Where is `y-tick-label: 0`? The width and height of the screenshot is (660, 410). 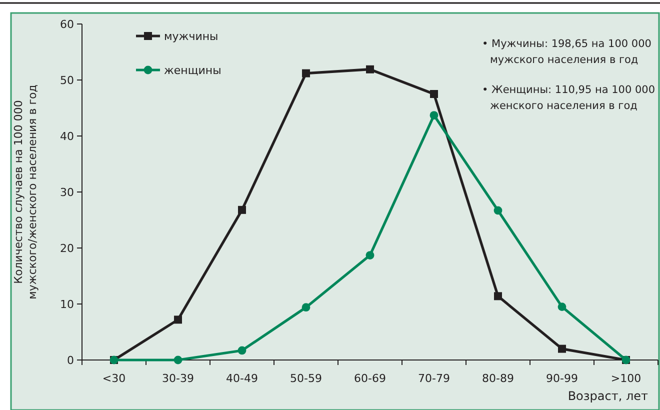 y-tick-label: 0 is located at coordinates (70, 360).